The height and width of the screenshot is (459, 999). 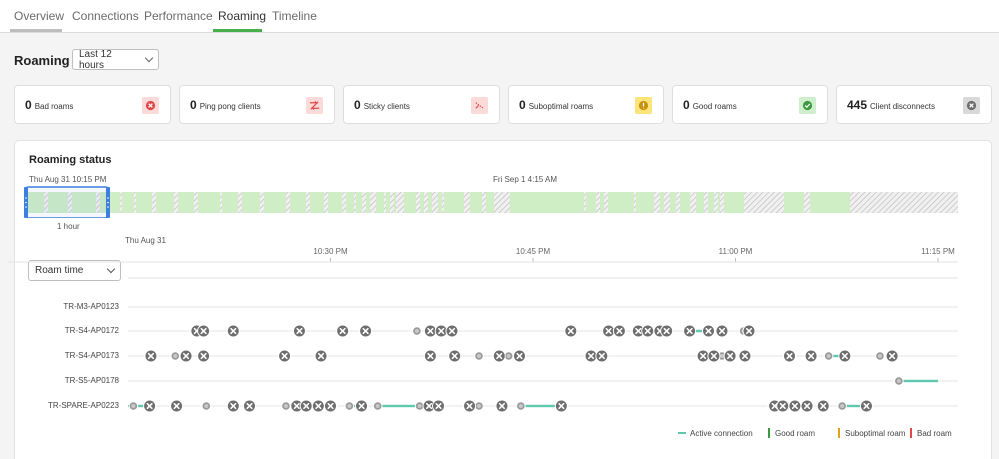 I want to click on summary-card-suboptimal-roams: 0 Suboptimal roams, so click(x=586, y=104).